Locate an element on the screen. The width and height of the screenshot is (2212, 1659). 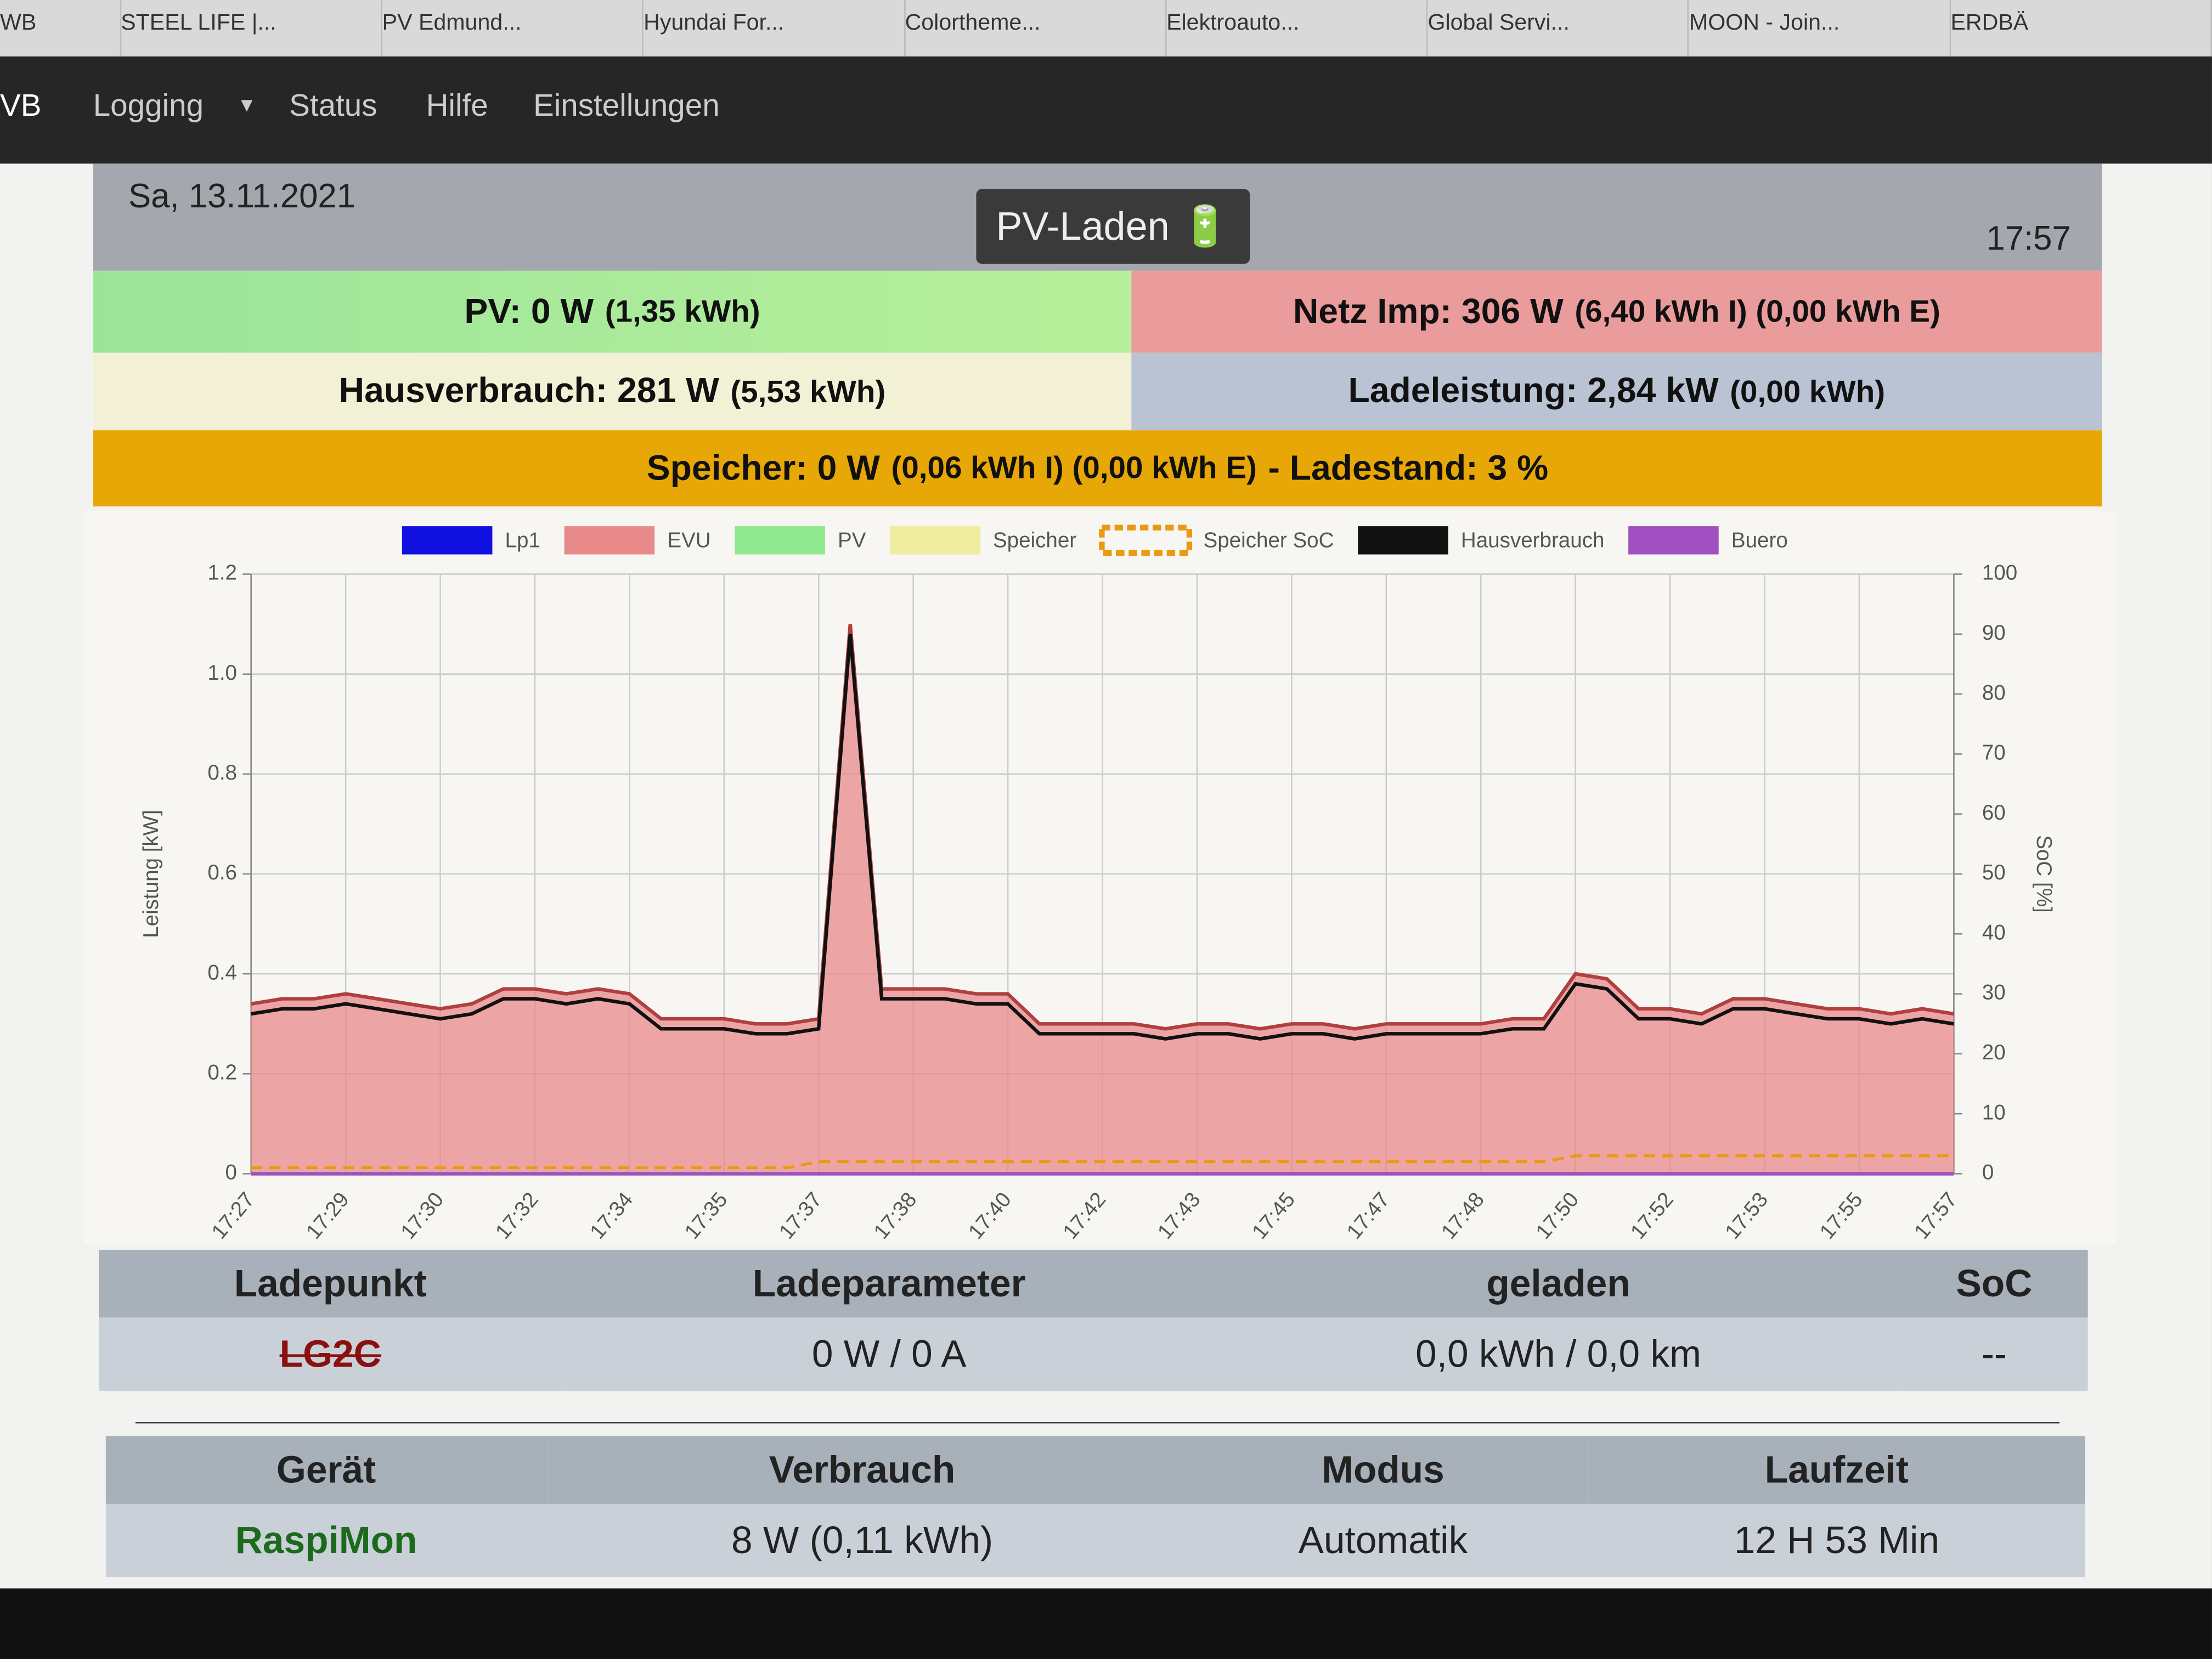
x-tick-label: 17:34 is located at coordinates (611, 1216).